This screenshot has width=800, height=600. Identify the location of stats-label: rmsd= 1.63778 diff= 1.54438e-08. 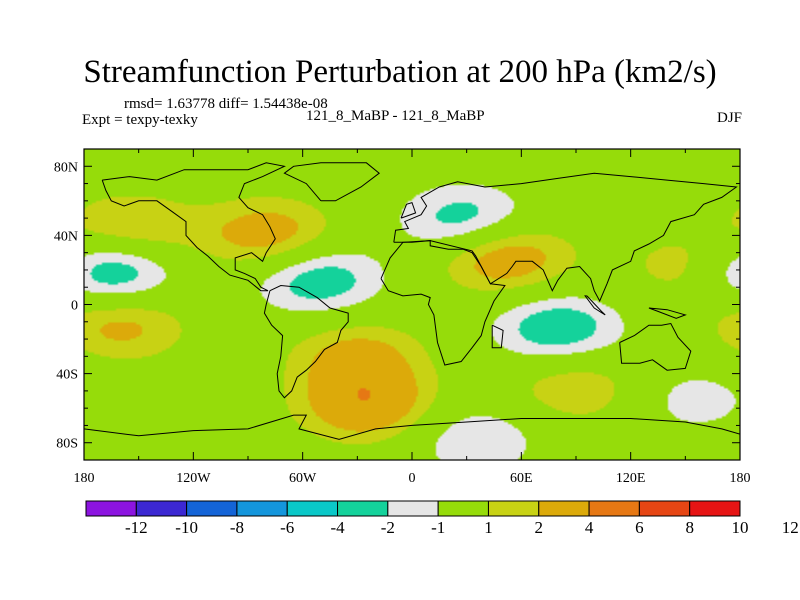
(226, 104).